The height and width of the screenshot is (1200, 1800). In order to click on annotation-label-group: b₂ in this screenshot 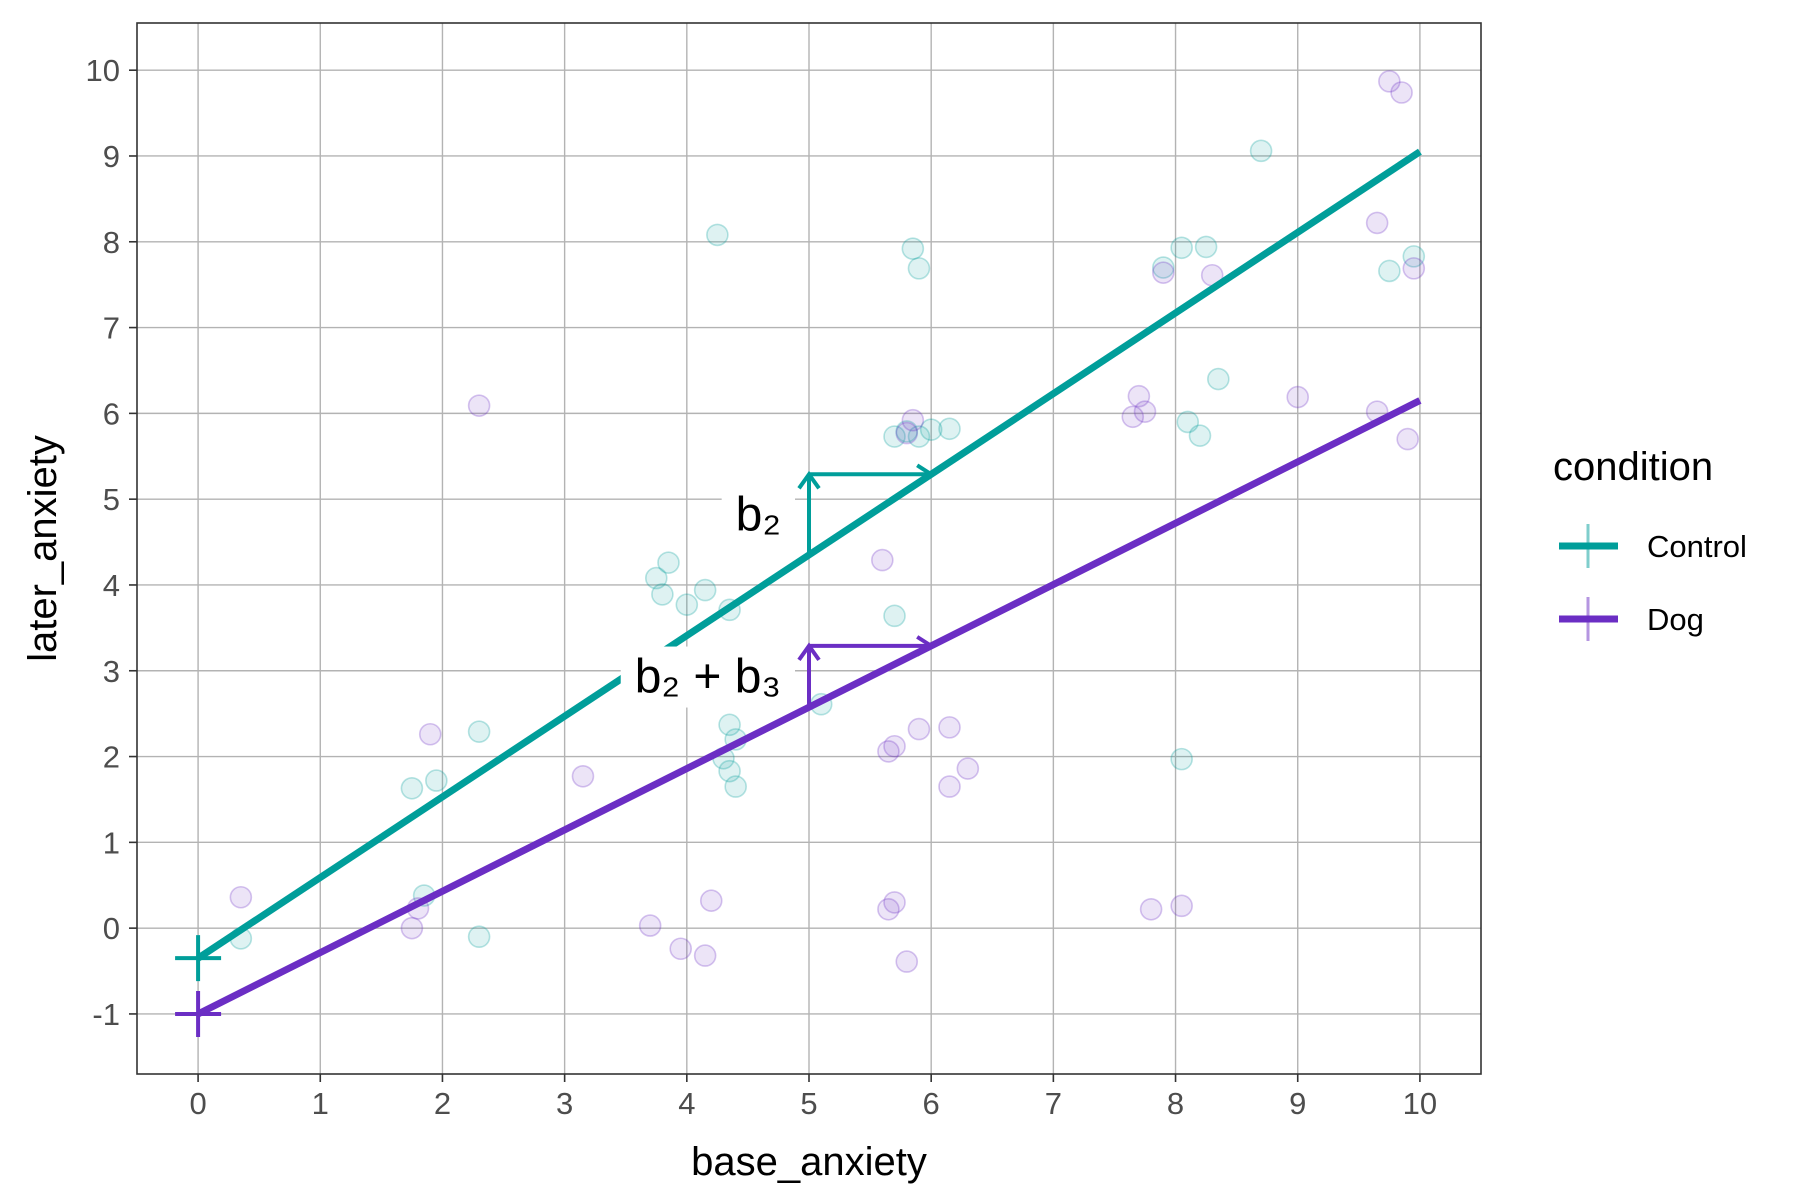, I will do `click(758, 515)`.